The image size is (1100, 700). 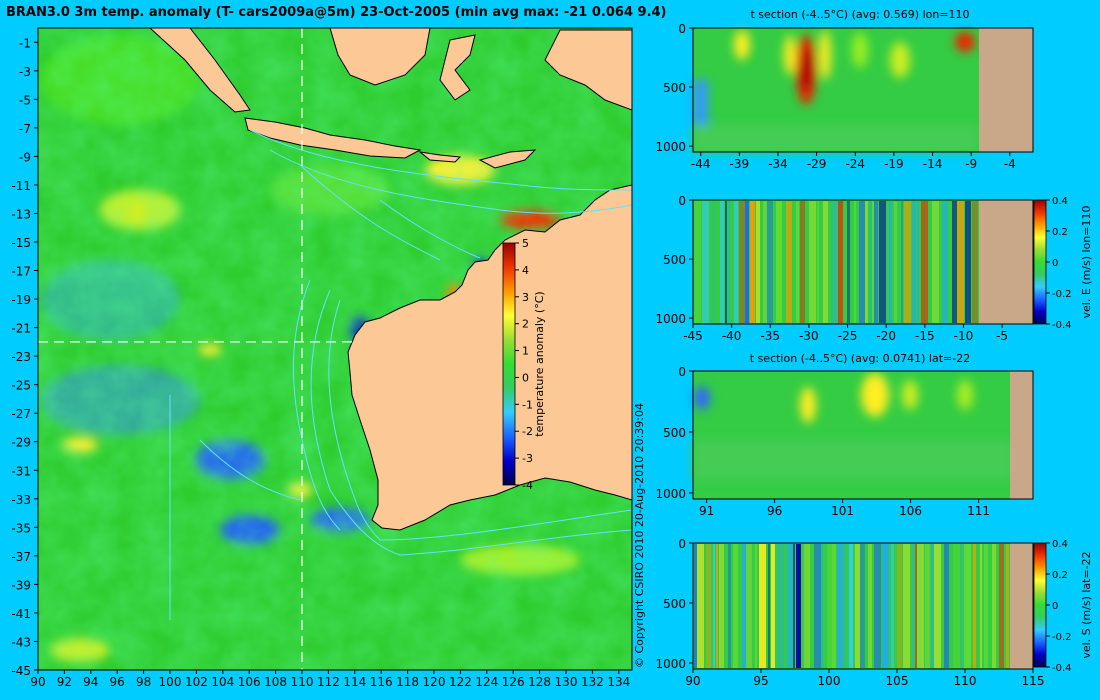 What do you see at coordinates (21, 186) in the screenshot?
I see `map-y-tick-label: -11` at bounding box center [21, 186].